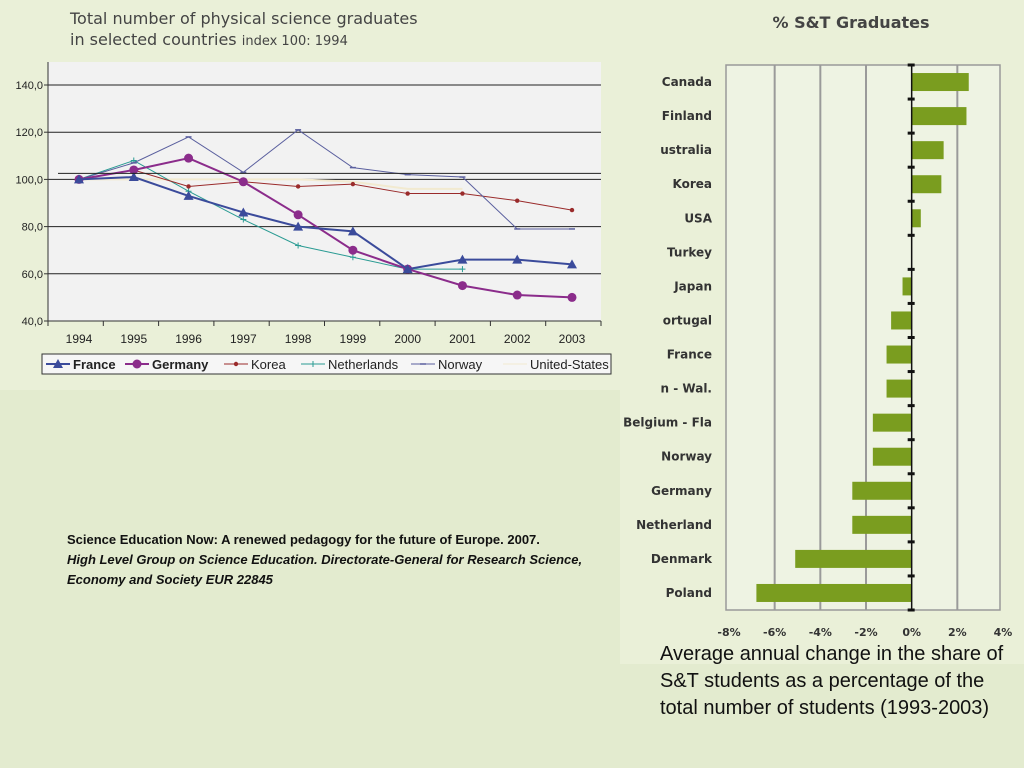 The width and height of the screenshot is (1024, 768). Describe the element at coordinates (188, 339) in the screenshot. I see `x-tick-label: 1996` at that location.